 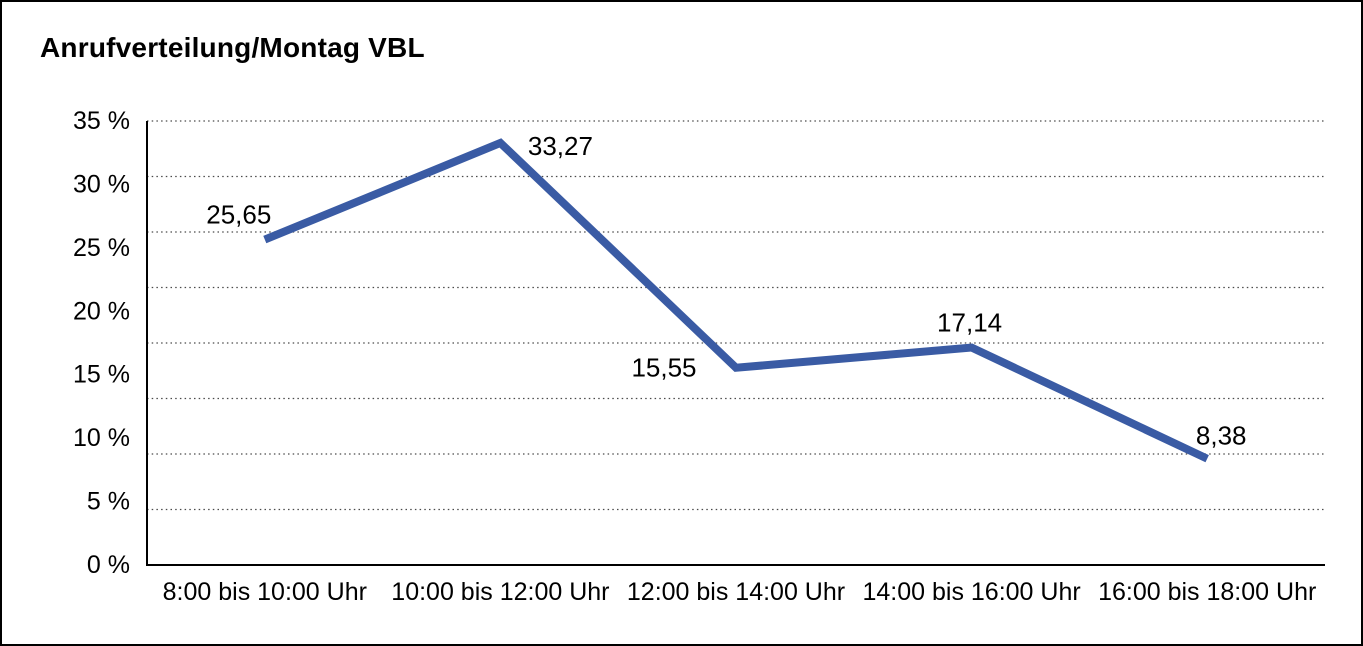 I want to click on y-axis-tick-label: 5 %, so click(x=108, y=502).